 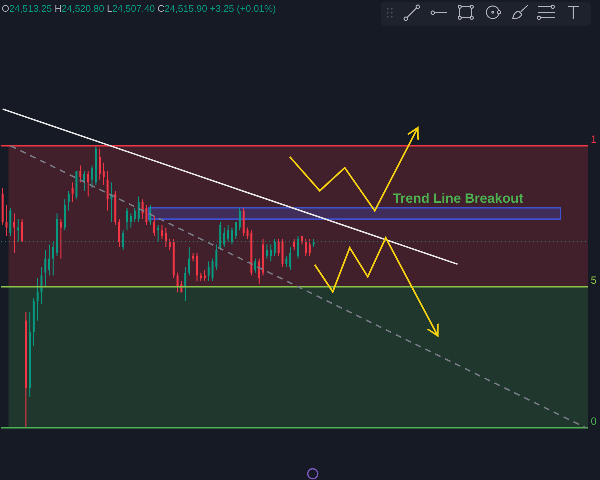 What do you see at coordinates (458, 198) in the screenshot?
I see `annotation: Trend Line Breakout` at bounding box center [458, 198].